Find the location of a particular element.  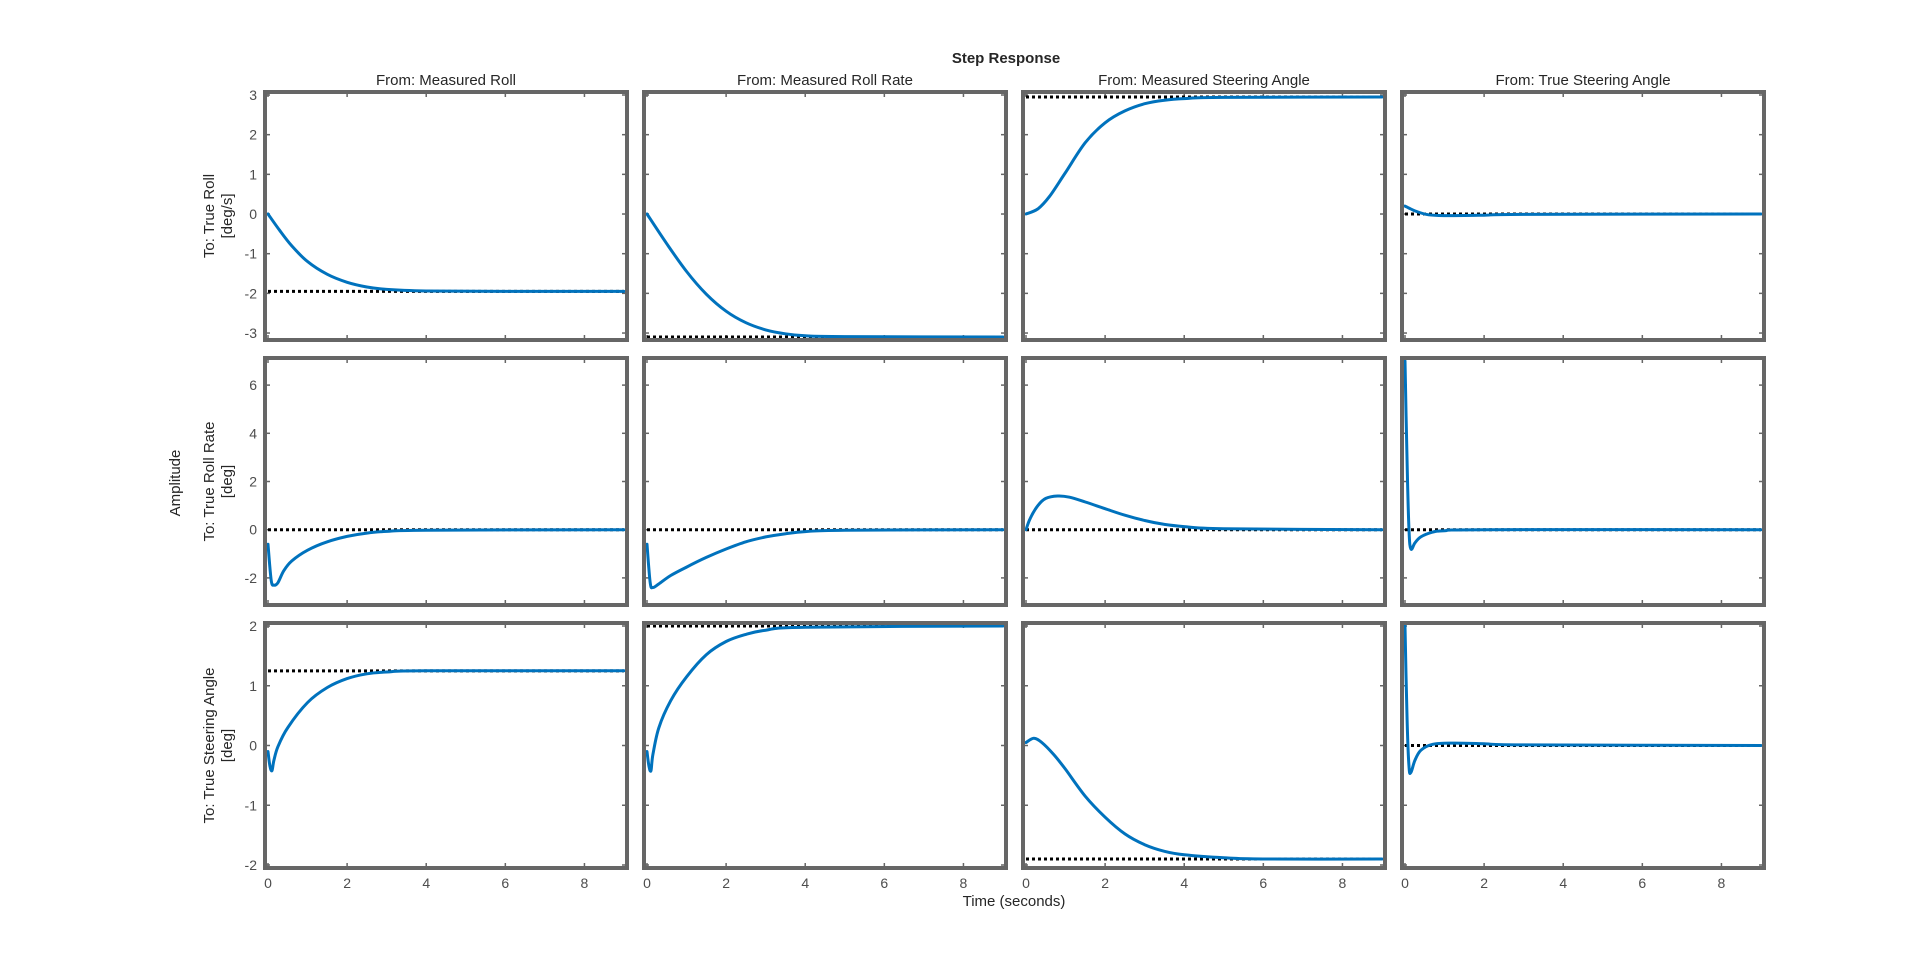

row-label-2-line-2: [deg] is located at coordinates (227, 481).